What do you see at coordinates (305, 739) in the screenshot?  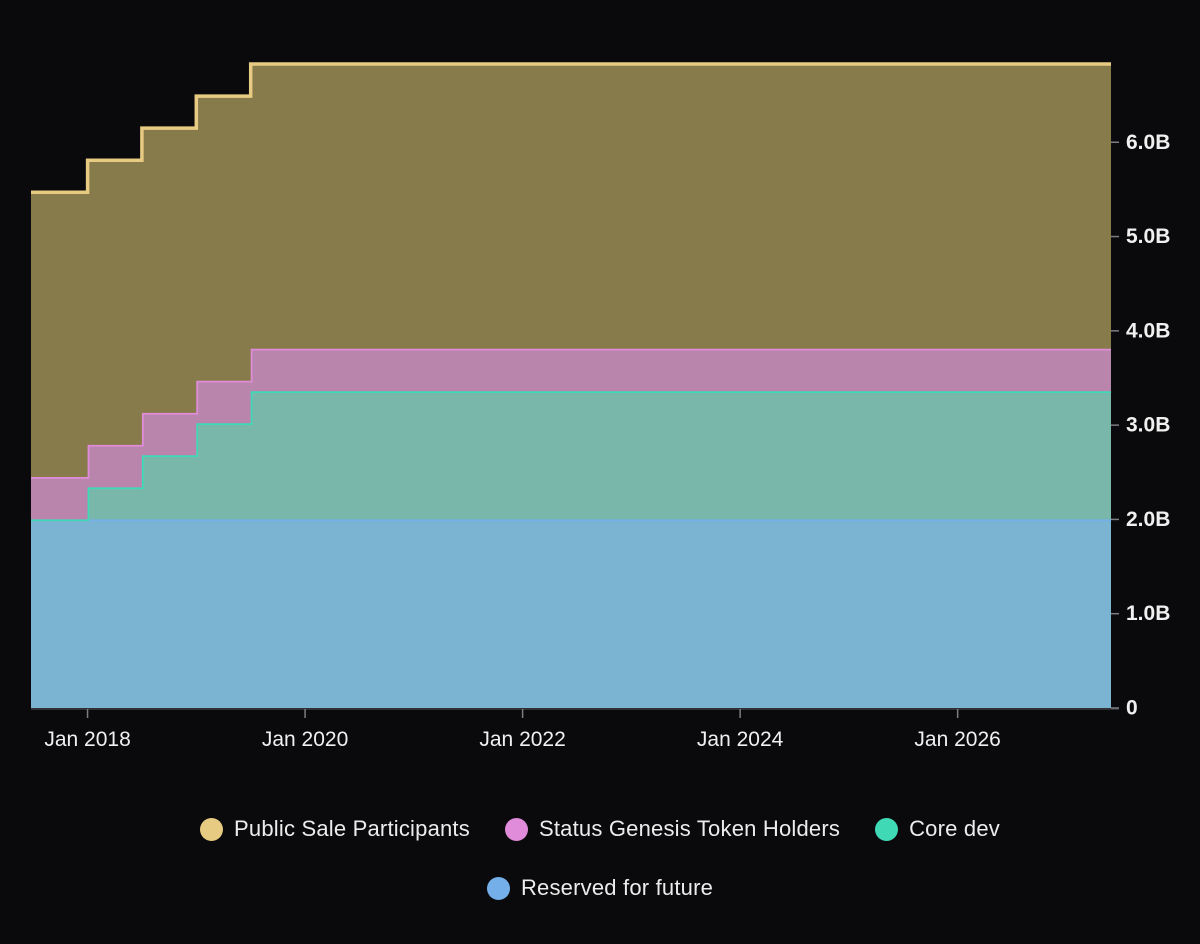 I see `x-tick-label: Jan 2020` at bounding box center [305, 739].